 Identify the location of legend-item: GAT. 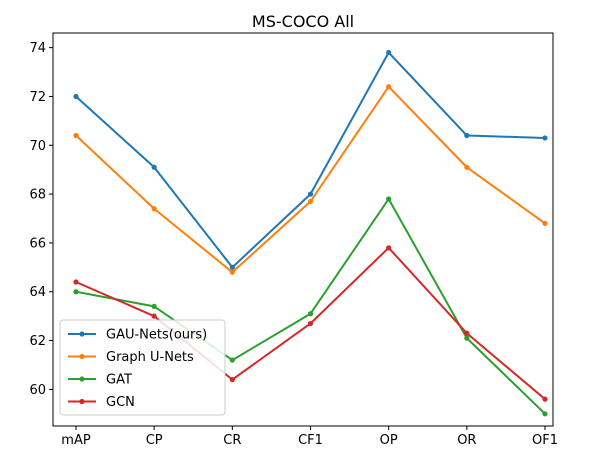
(100, 380).